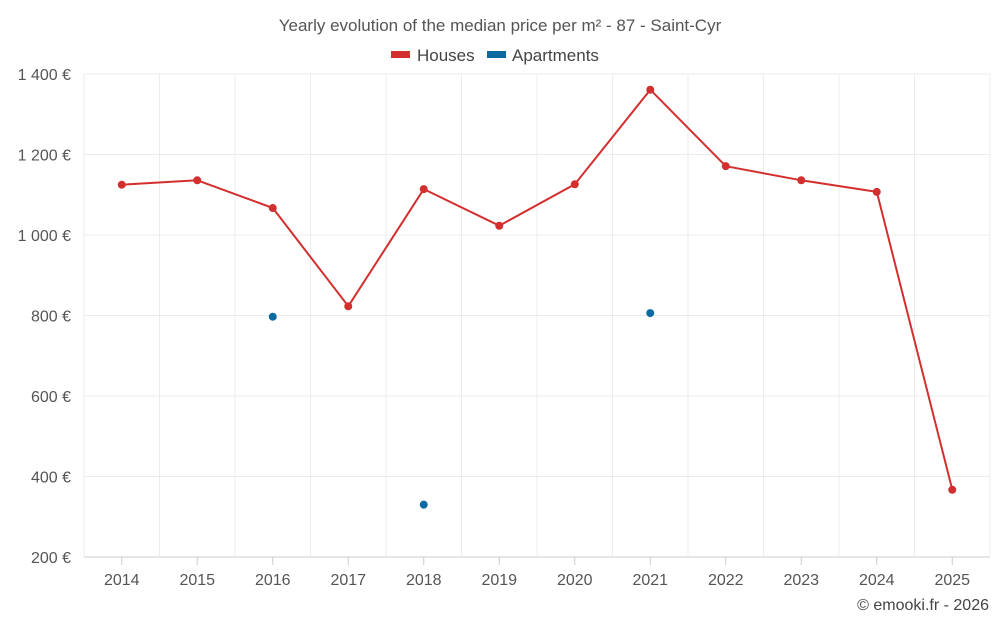 The width and height of the screenshot is (1000, 625). Describe the element at coordinates (923, 605) in the screenshot. I see `credit: © emooki.fr - 2026` at that location.